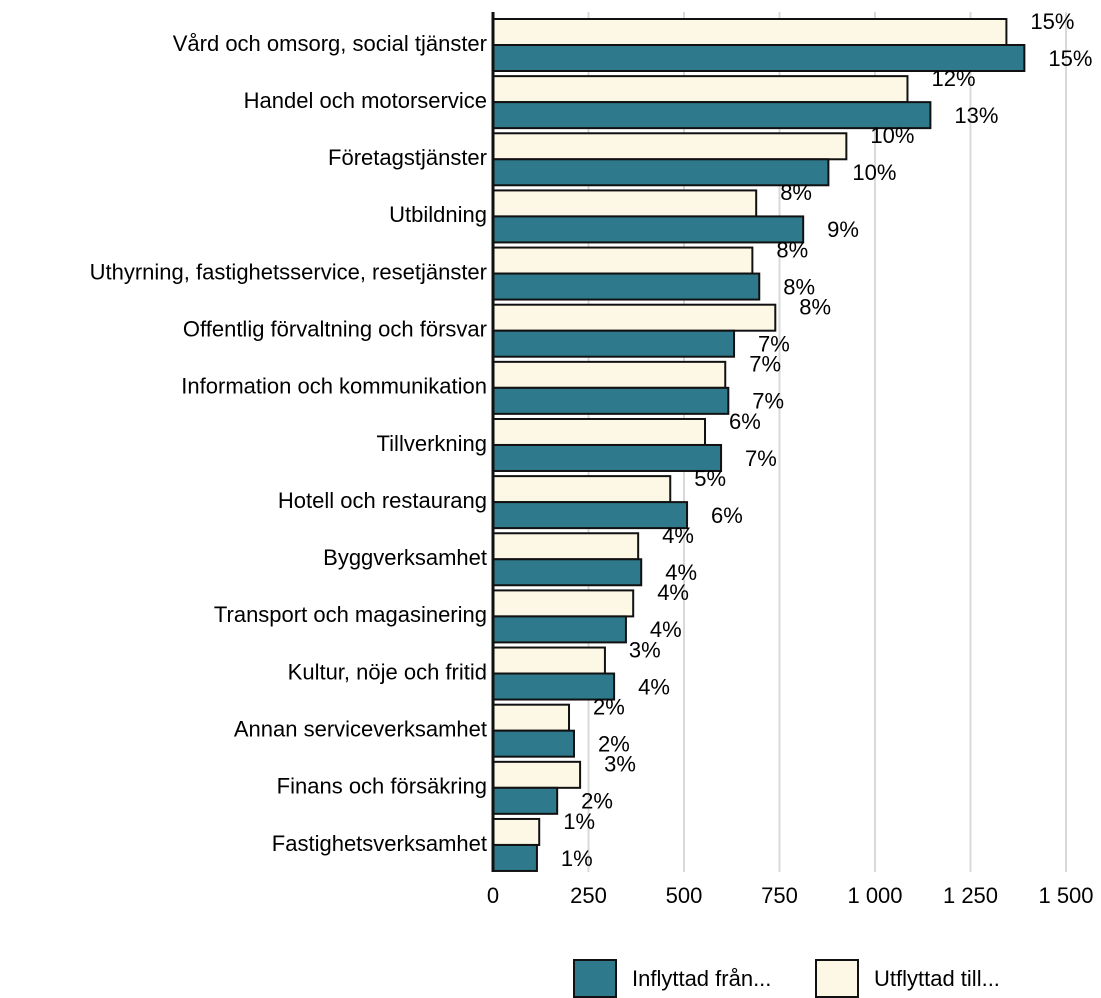 The width and height of the screenshot is (1101, 998). I want to click on category-label: Vård och omsorg, social tjänster, so click(330, 43).